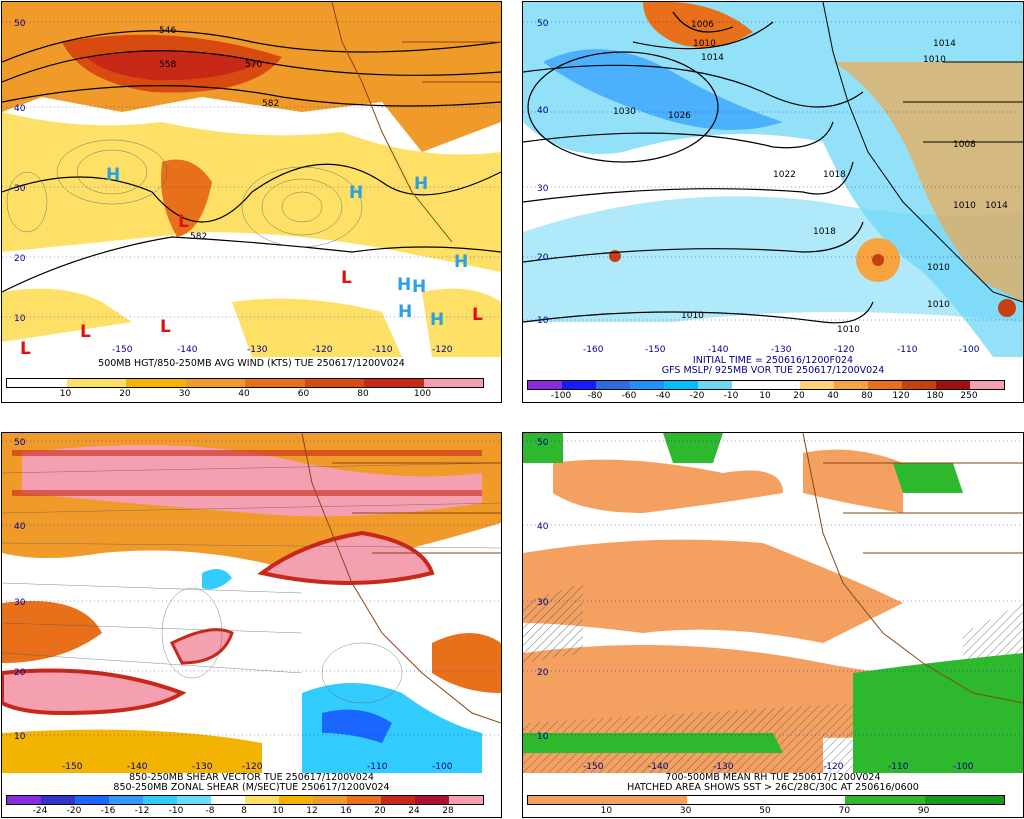  Describe the element at coordinates (765, 811) in the screenshot. I see `colorbar-tick-label: 50` at that location.